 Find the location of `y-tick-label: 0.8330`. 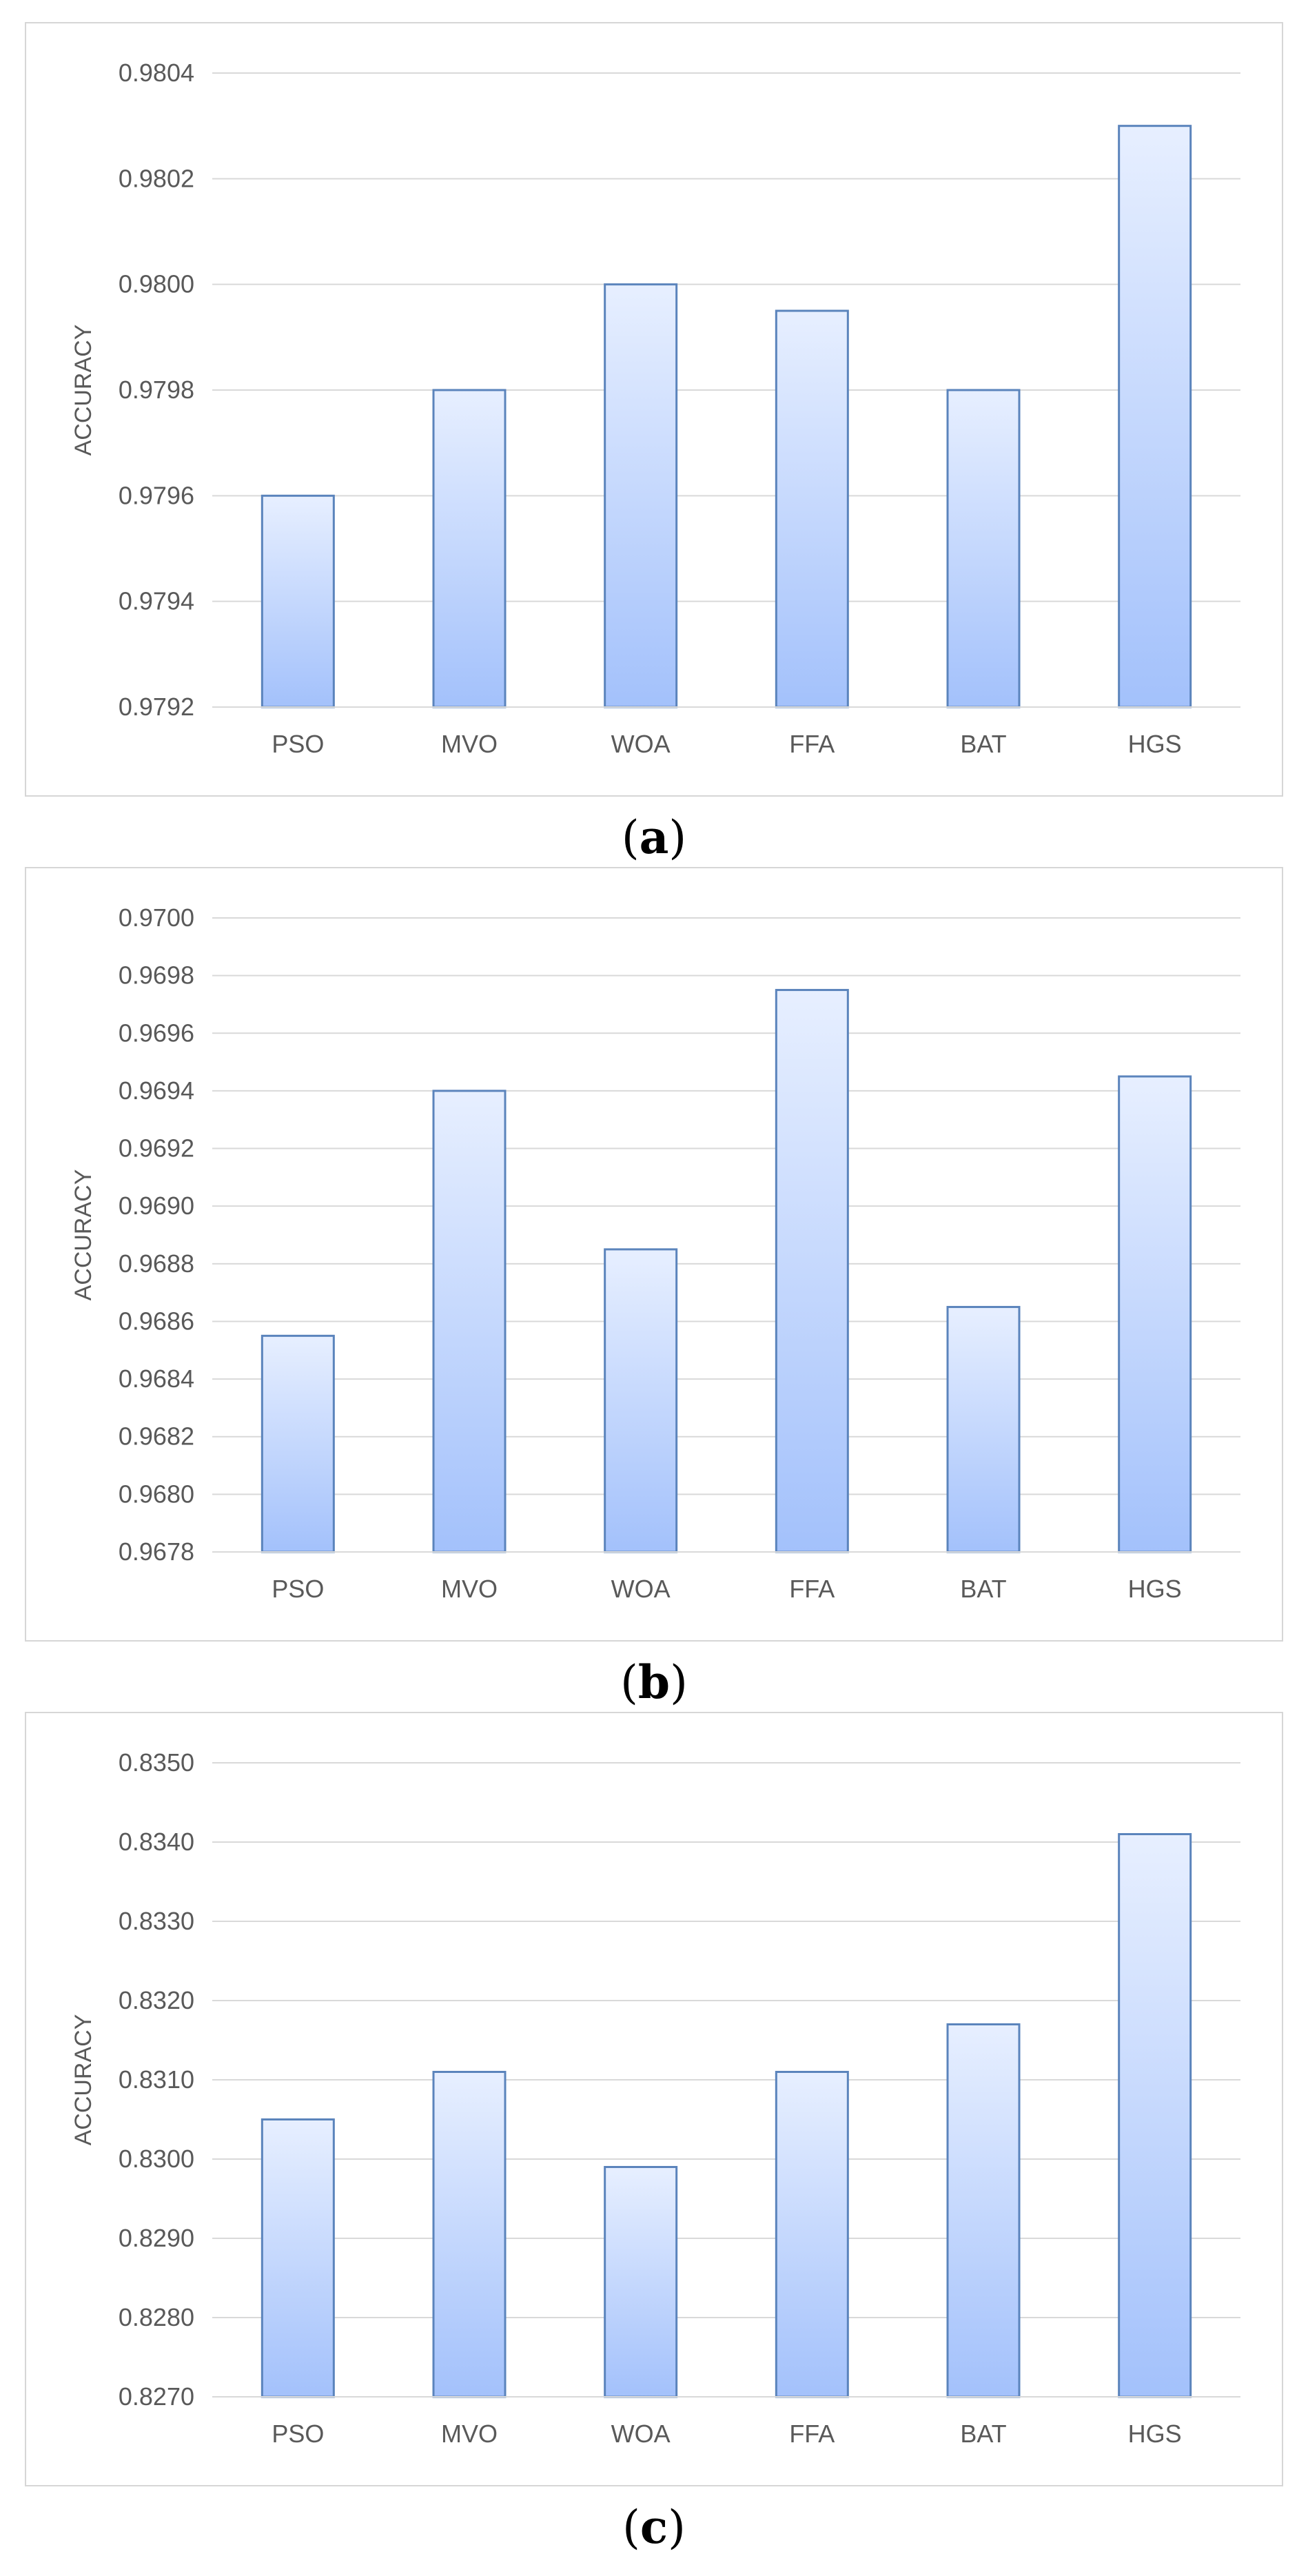

y-tick-label: 0.8330 is located at coordinates (156, 1921).